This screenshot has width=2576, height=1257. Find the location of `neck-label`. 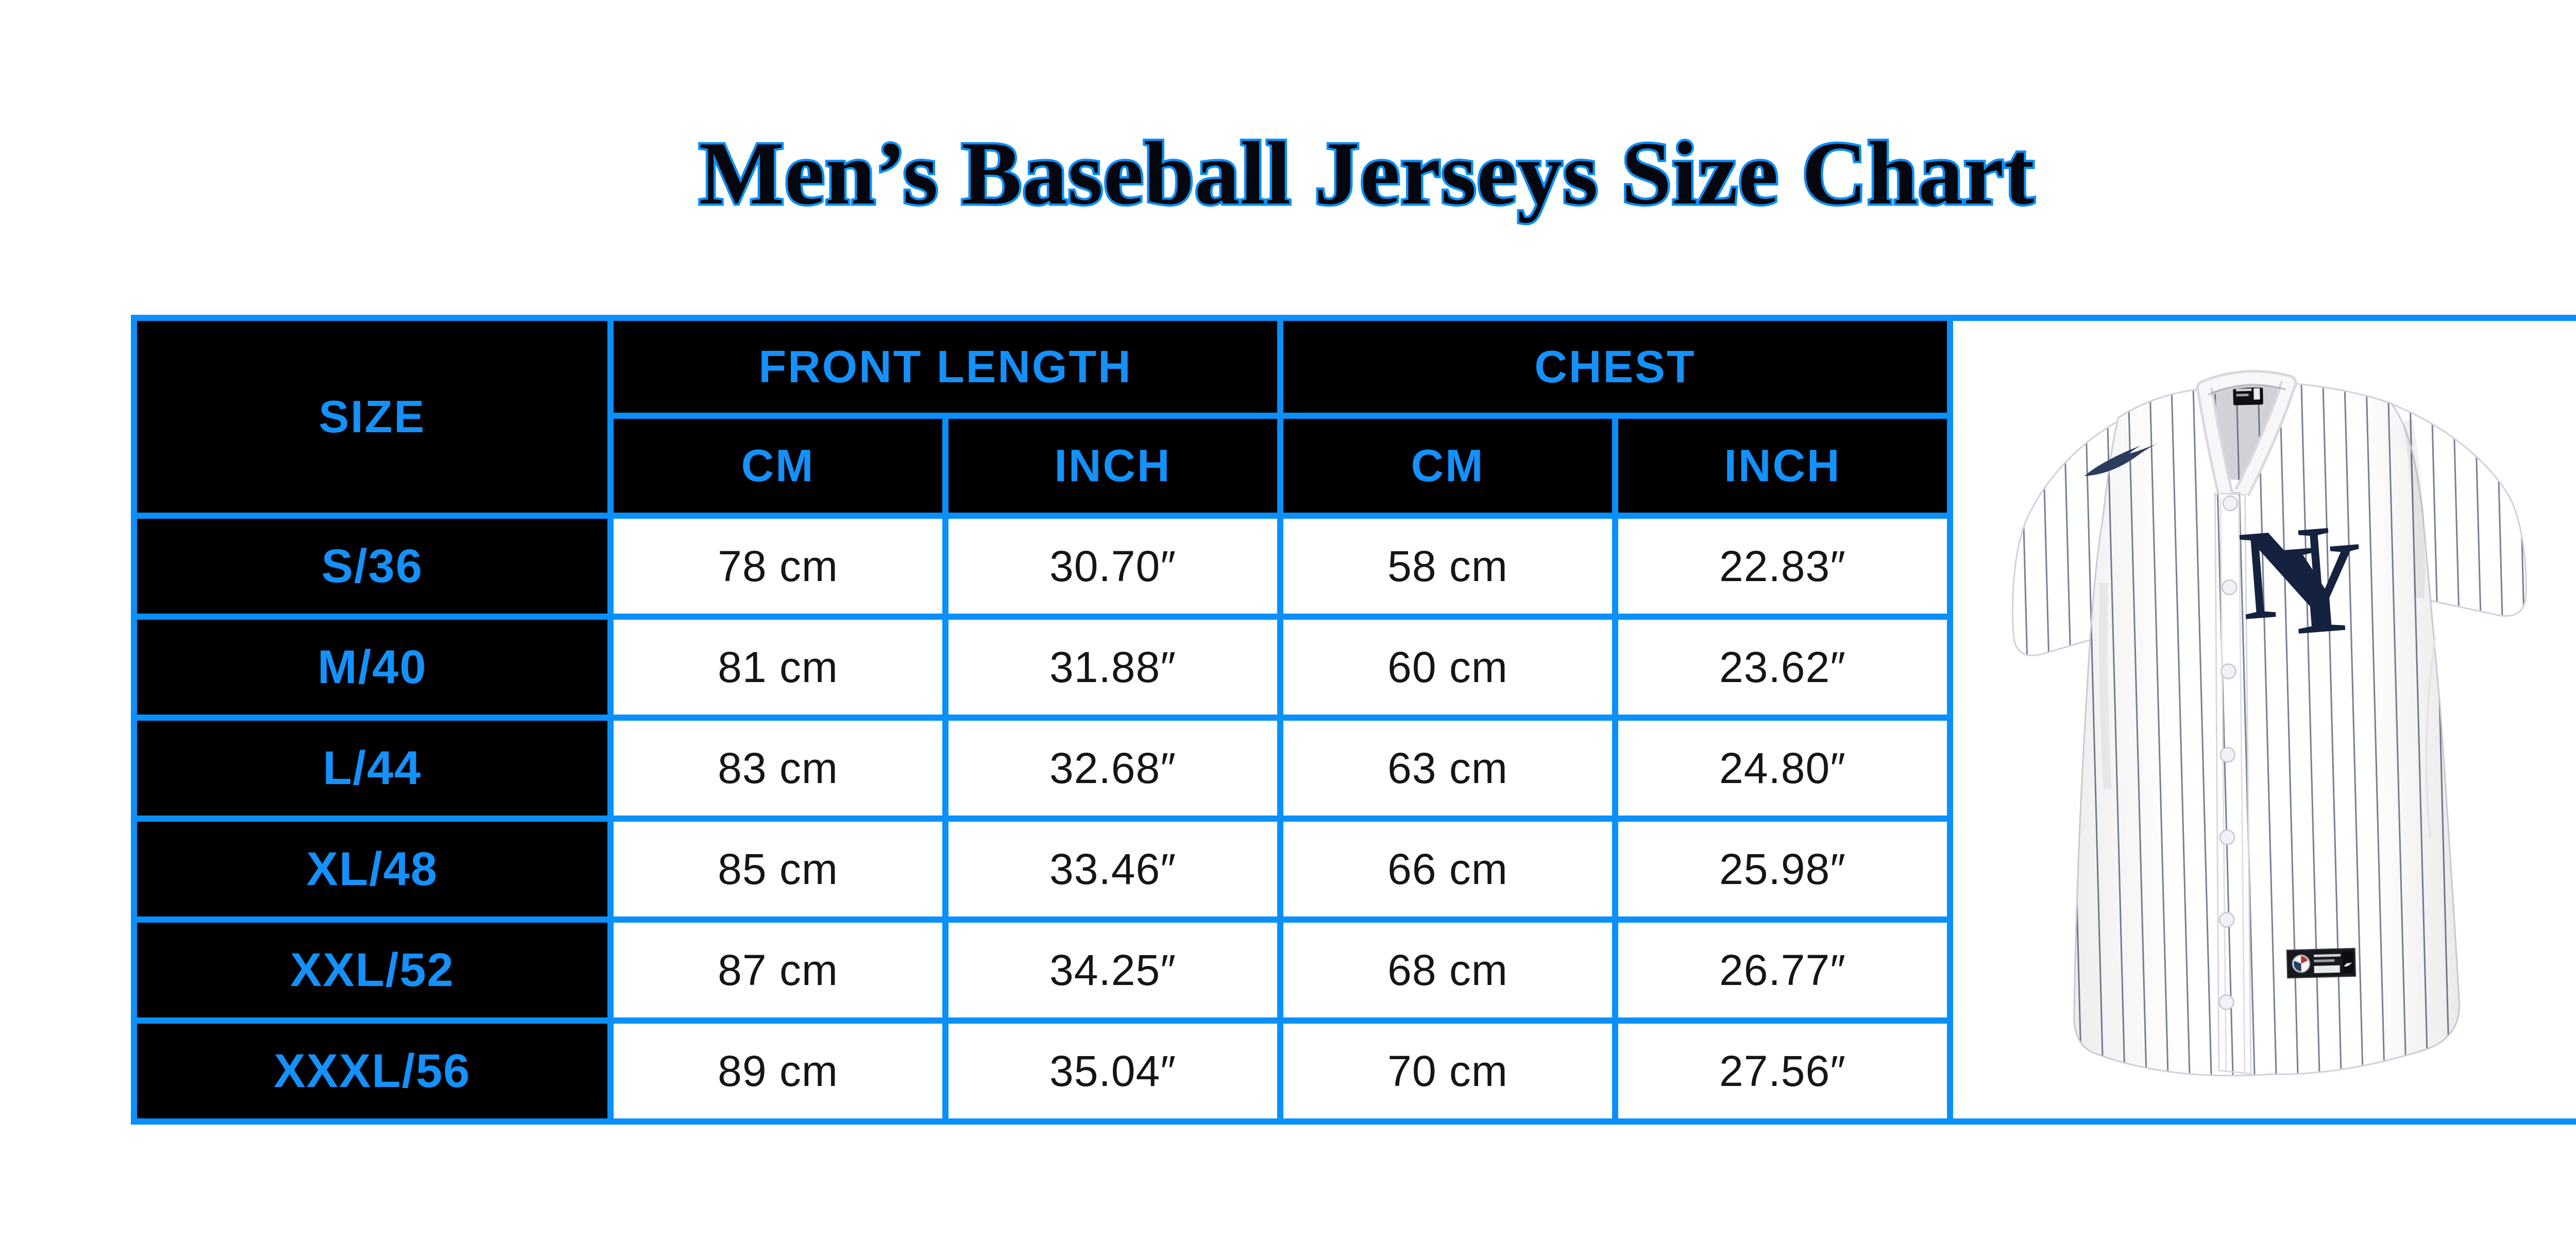

neck-label is located at coordinates (2248, 395).